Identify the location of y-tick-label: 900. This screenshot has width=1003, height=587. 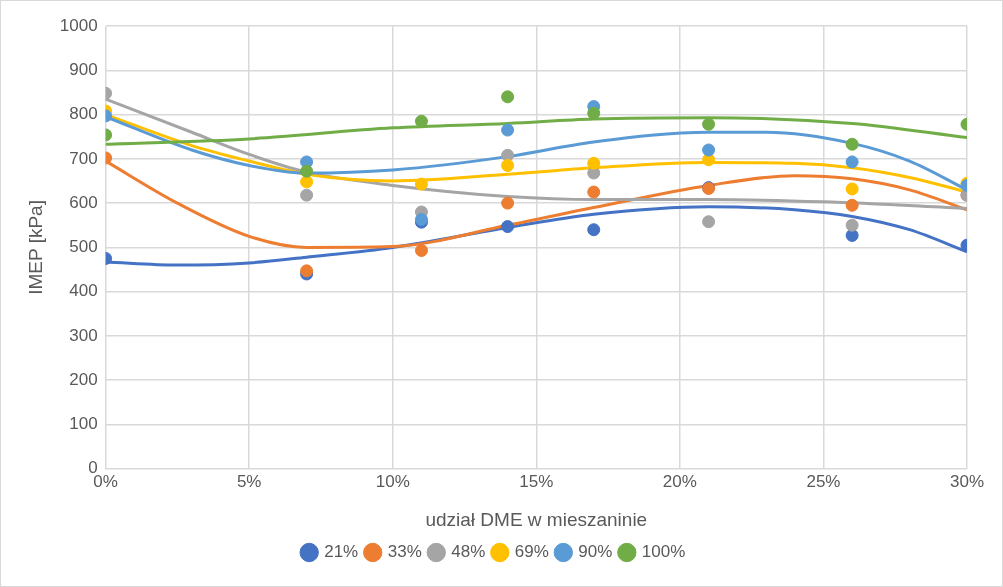
(83, 69).